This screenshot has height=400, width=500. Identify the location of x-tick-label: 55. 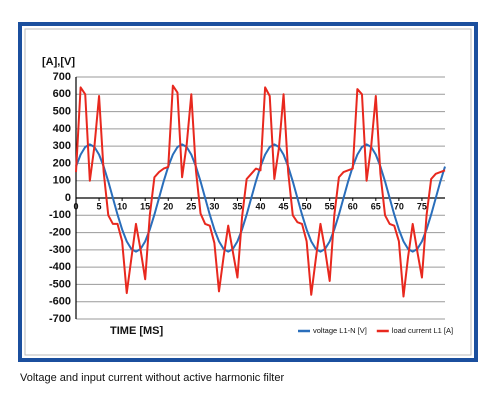
(330, 206).